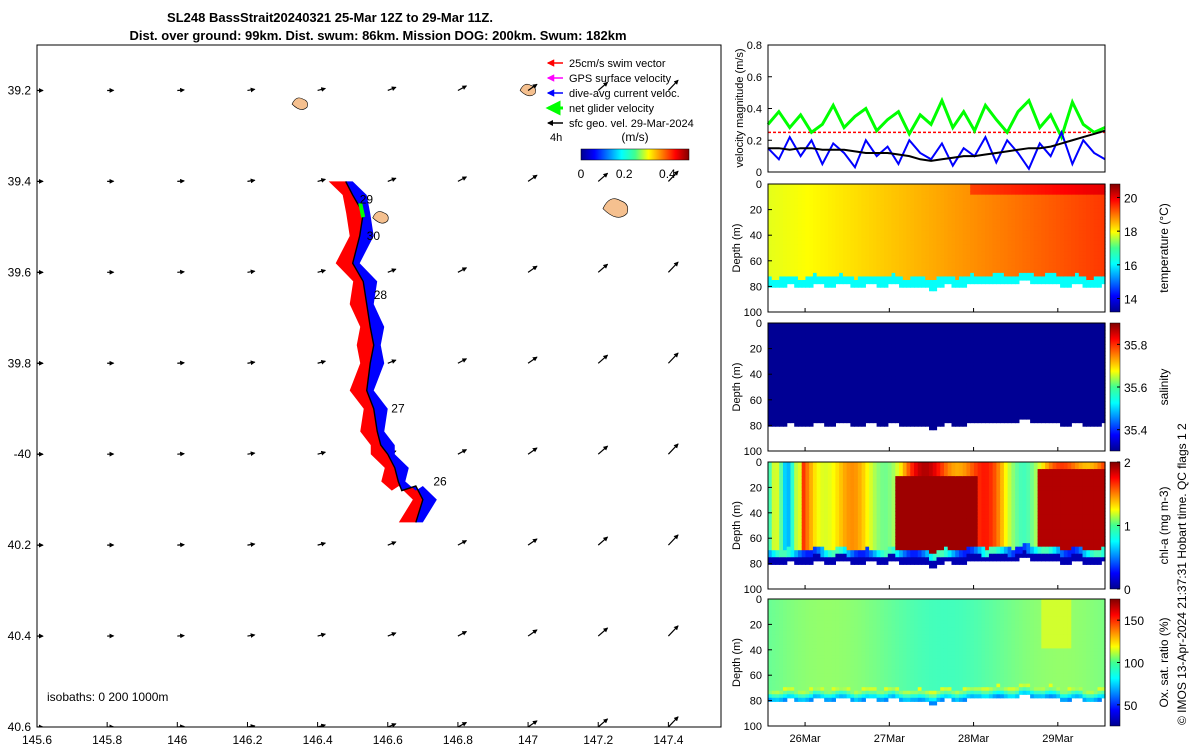  Describe the element at coordinates (1131, 198) in the screenshot. I see `colorbar-tick-label: 20` at that location.